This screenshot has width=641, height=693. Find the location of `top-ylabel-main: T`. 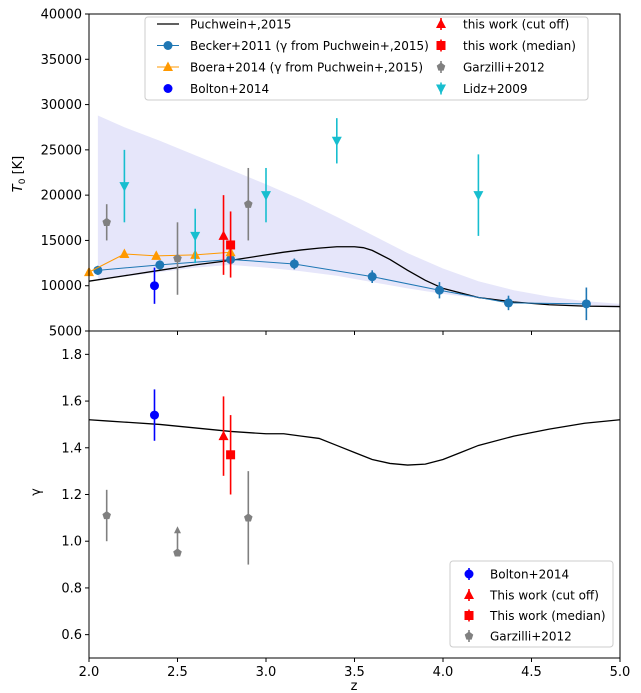

top-ylabel-main: T is located at coordinates (18, 187).